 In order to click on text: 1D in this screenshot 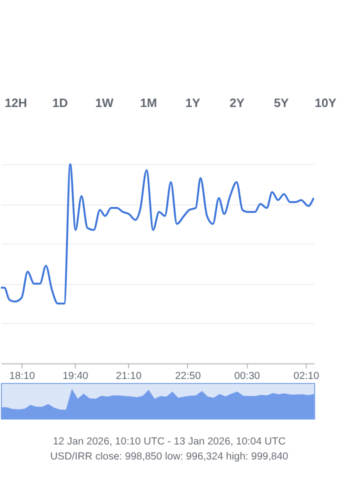, I will do `click(60, 103)`.